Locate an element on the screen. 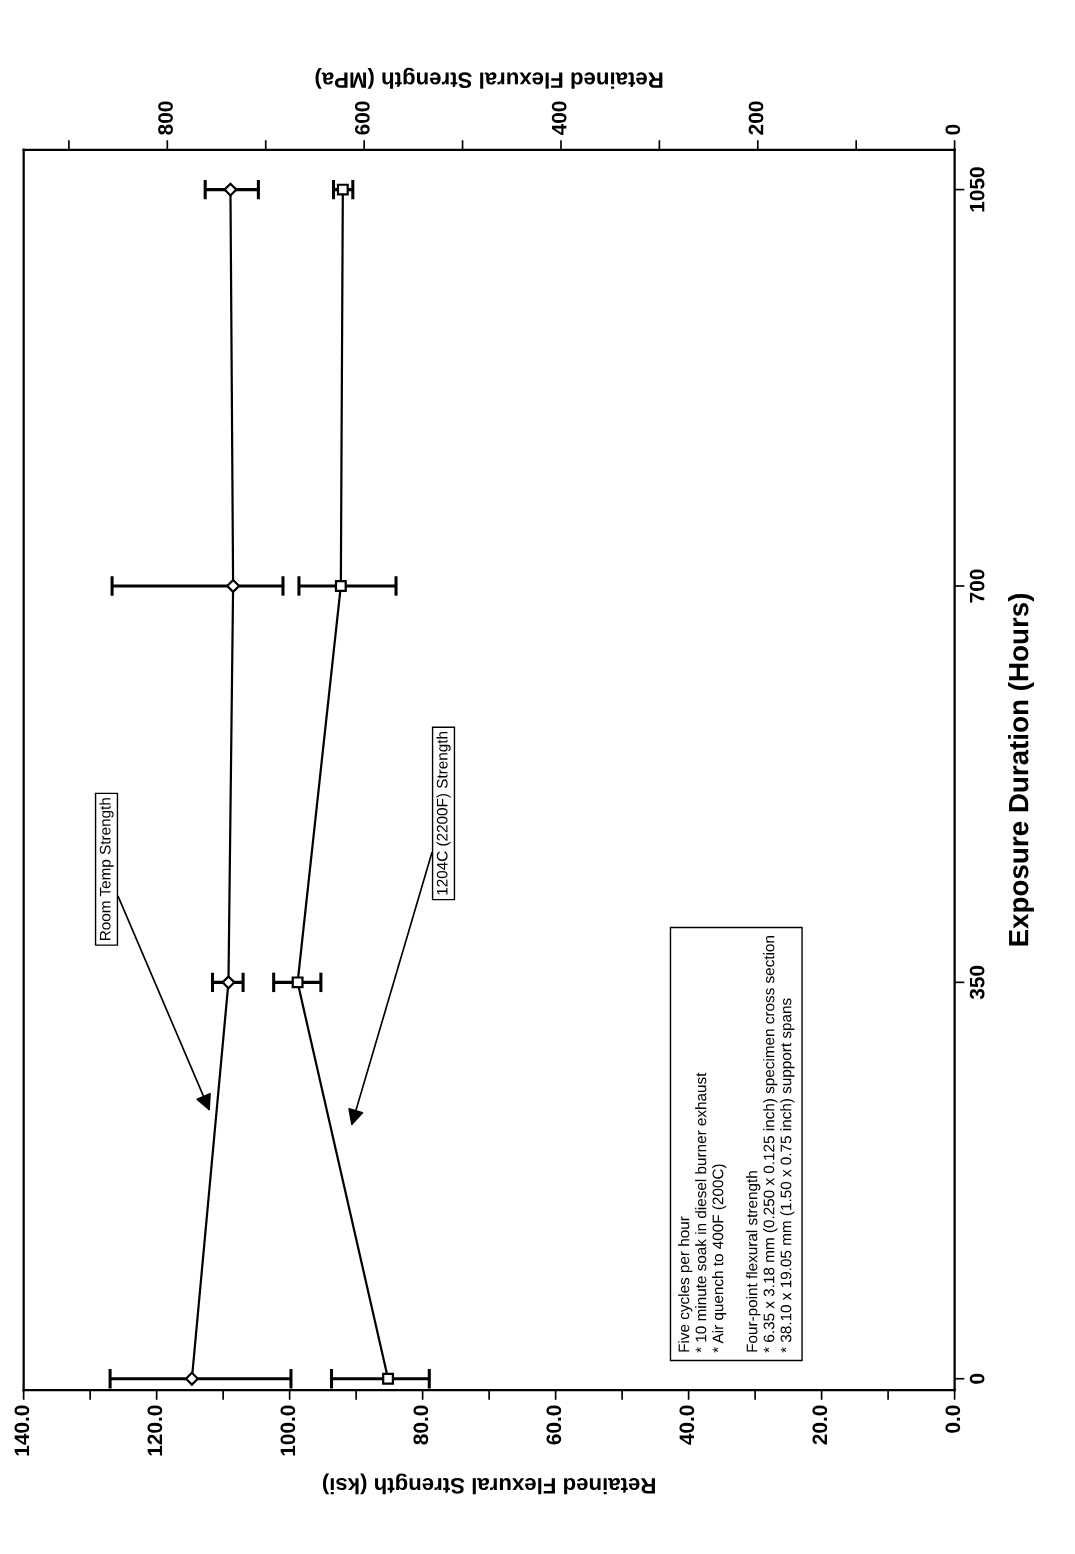  x2-tick-label: 200 is located at coordinates (756, 118).